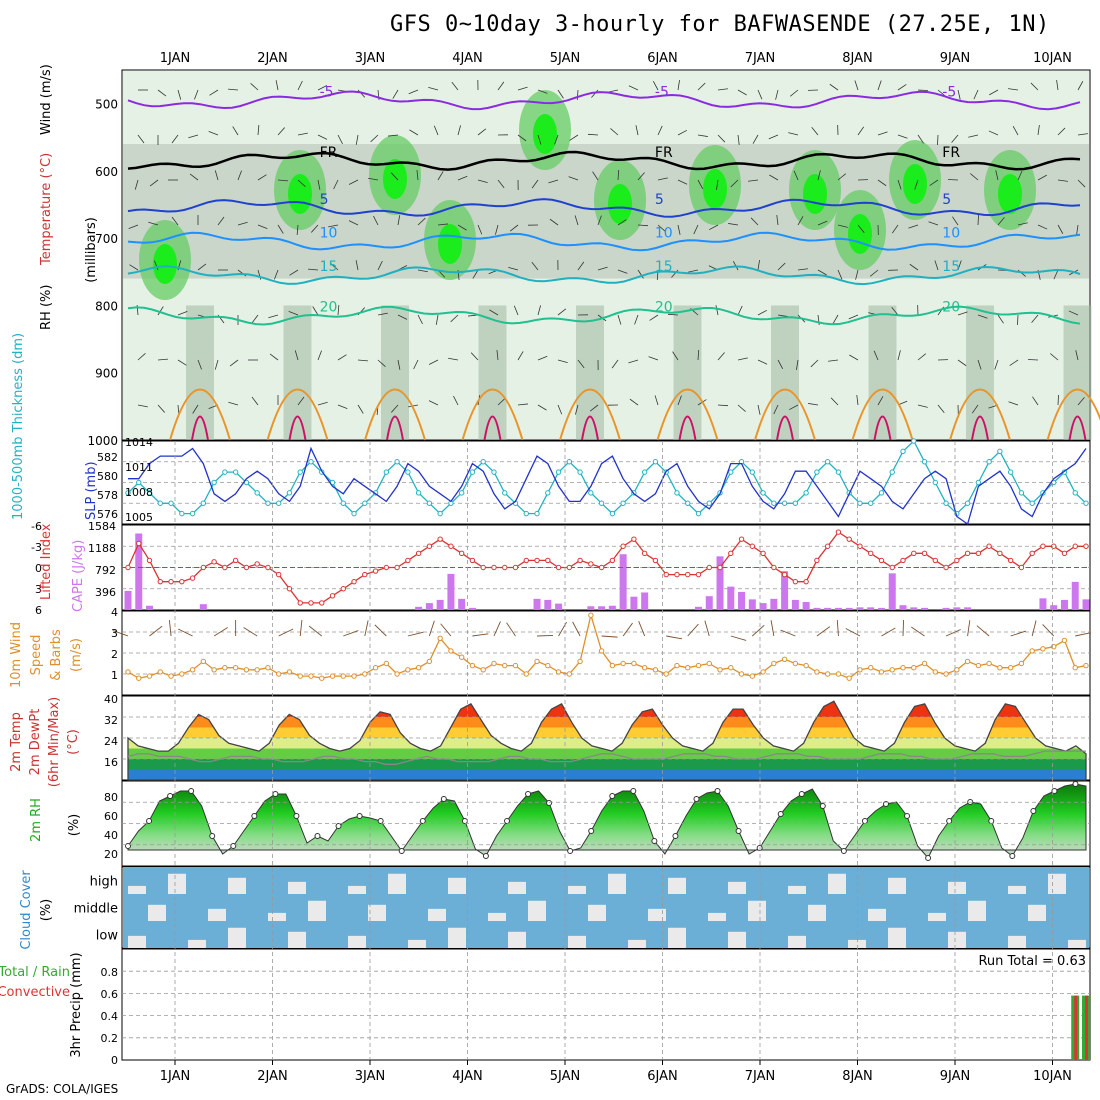  Describe the element at coordinates (111, 816) in the screenshot. I see `rh-tick: 60` at that location.